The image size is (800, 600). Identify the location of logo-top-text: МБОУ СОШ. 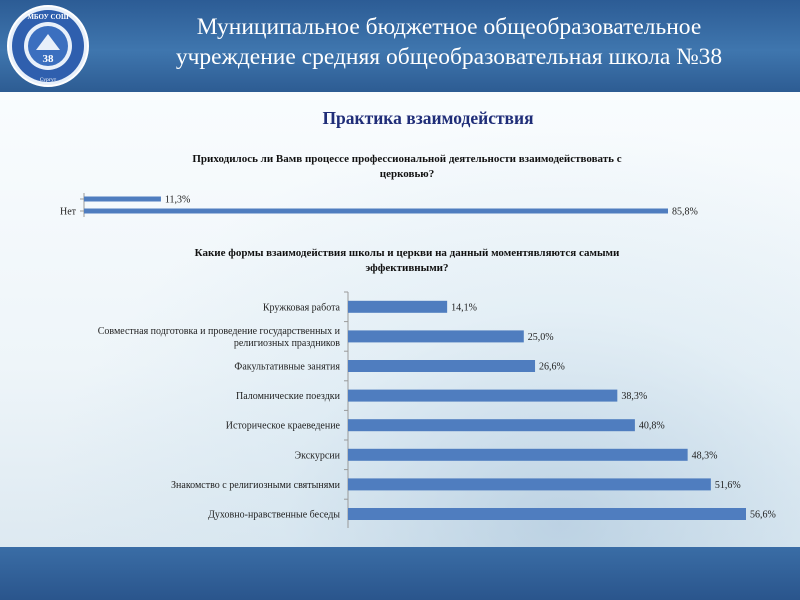
(48, 17).